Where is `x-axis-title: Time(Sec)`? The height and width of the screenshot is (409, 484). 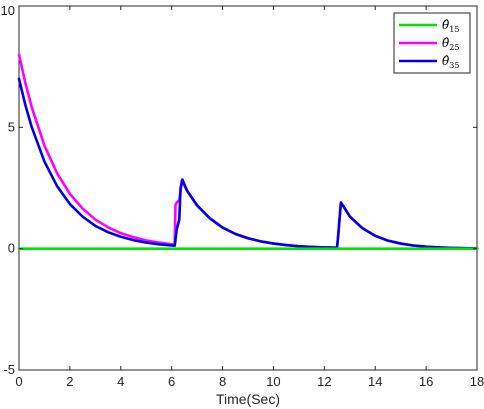
x-axis-title: Time(Sec) is located at coordinates (248, 399).